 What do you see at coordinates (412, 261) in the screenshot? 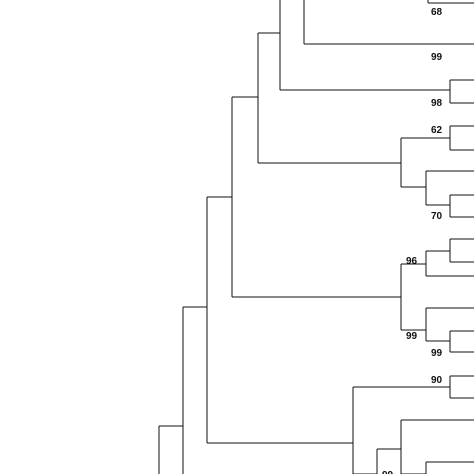
I see `bootstrap-label: 96` at bounding box center [412, 261].